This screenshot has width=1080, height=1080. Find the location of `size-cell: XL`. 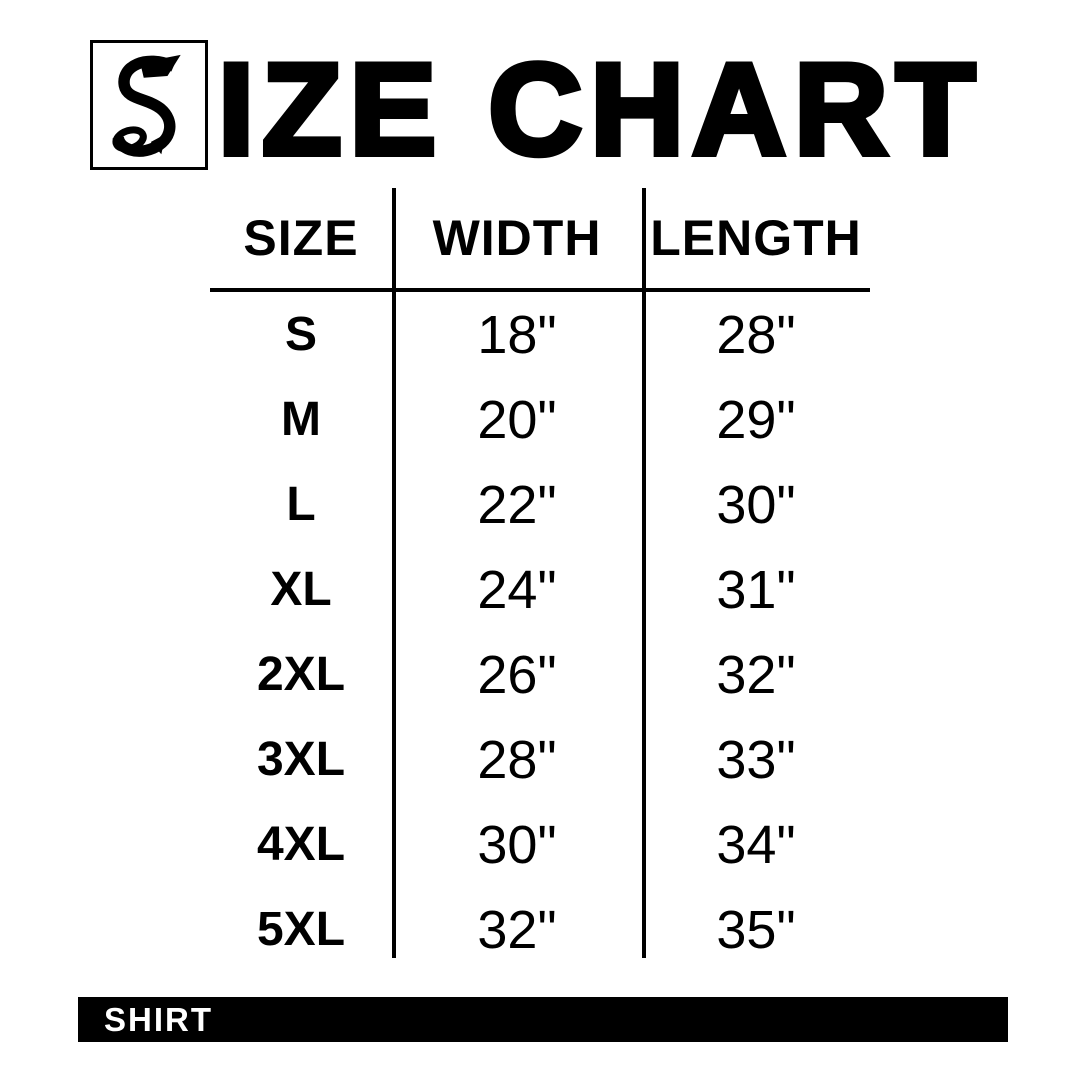

size-cell: XL is located at coordinates (301, 589).